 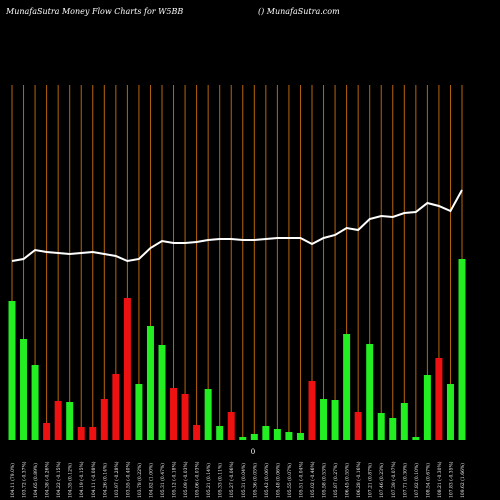 What do you see at coordinates (104, 480) in the screenshot?
I see `x-tick-label: 104.26 (0.14%)` at bounding box center [104, 480].